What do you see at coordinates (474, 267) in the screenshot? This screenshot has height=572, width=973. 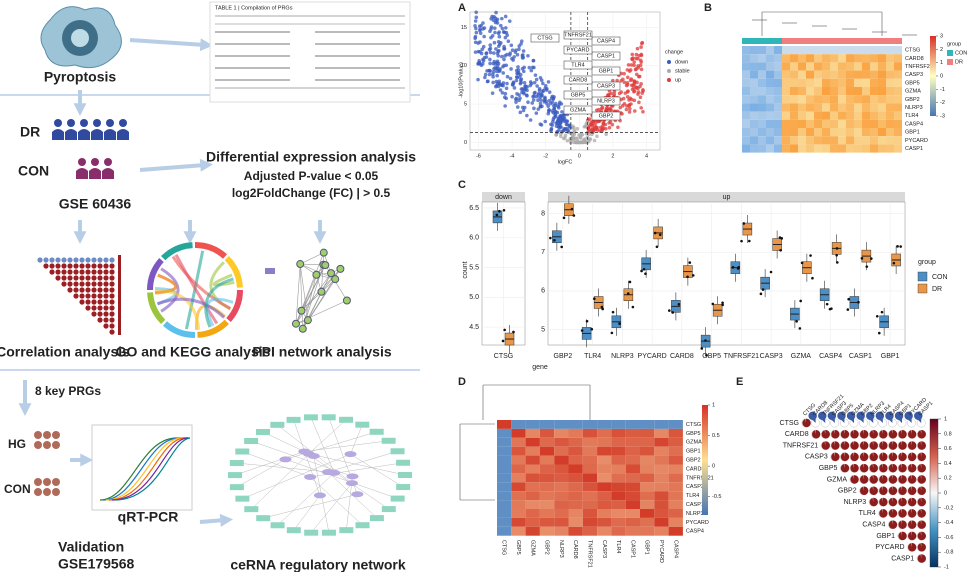 I see `y-tick-label: 5.5` at bounding box center [474, 267].